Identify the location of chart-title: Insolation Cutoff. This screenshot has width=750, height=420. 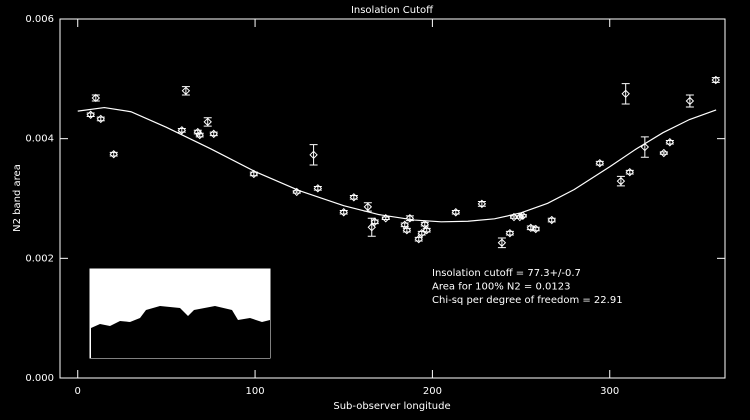
(392, 10).